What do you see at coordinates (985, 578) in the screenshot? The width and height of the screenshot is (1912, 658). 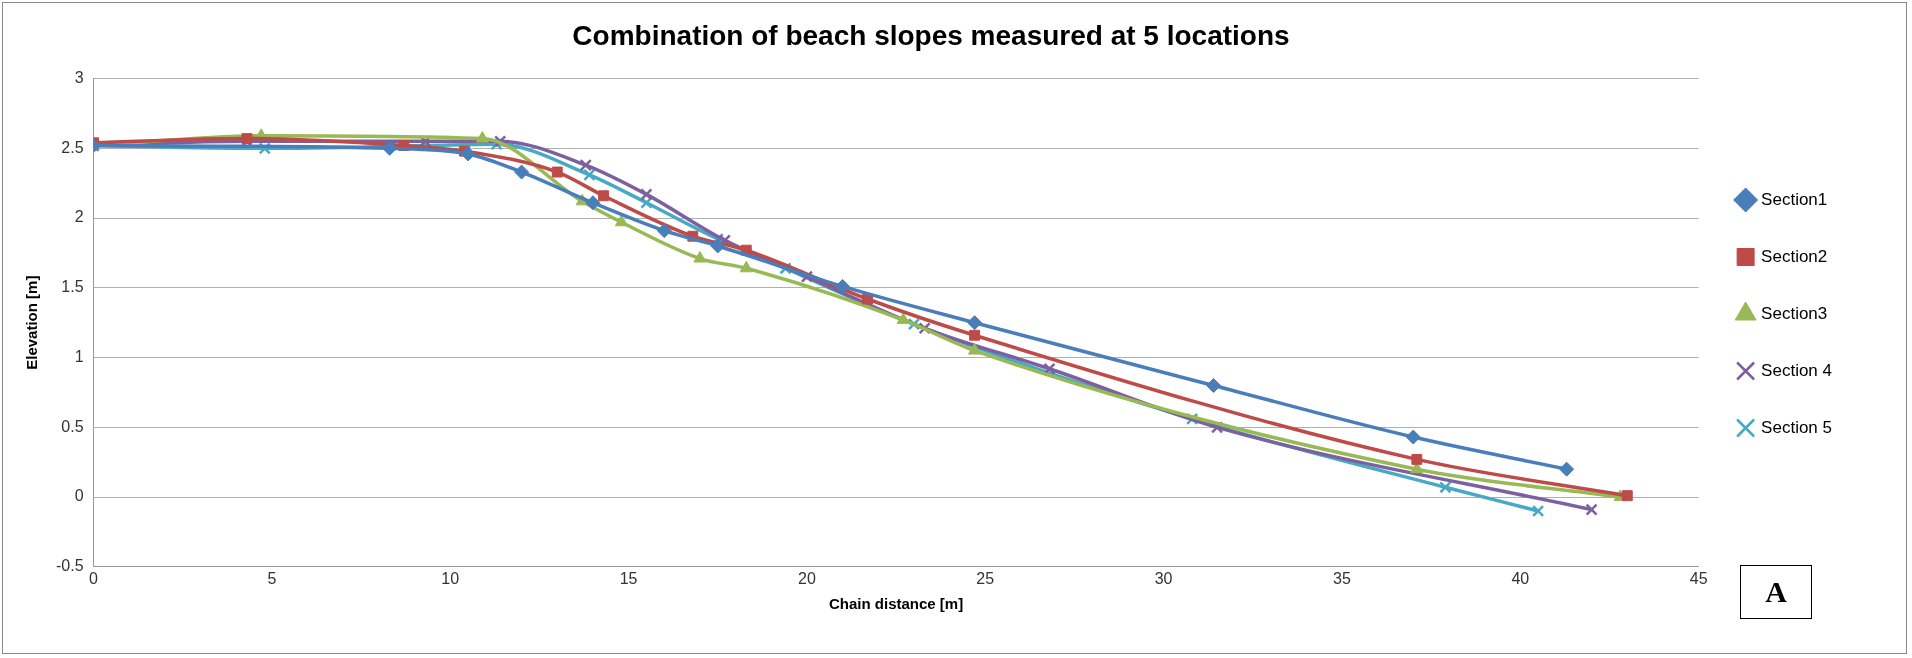 I see `x-tick-label: 25` at bounding box center [985, 578].